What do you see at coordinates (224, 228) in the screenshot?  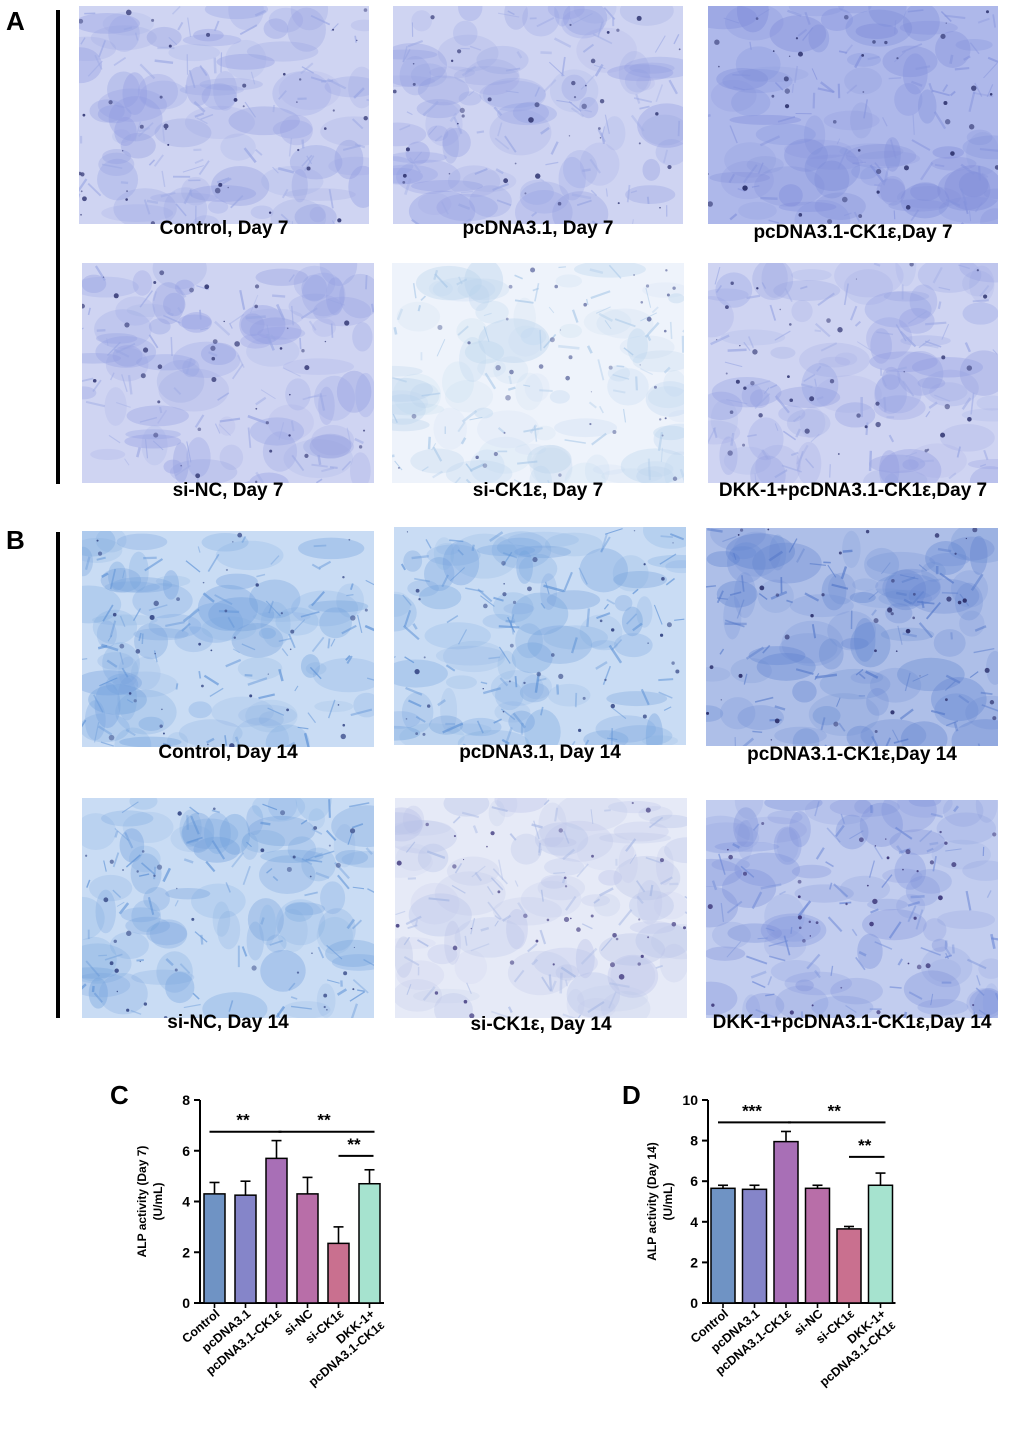 I see `caption-a-1: Control, Day 7` at bounding box center [224, 228].